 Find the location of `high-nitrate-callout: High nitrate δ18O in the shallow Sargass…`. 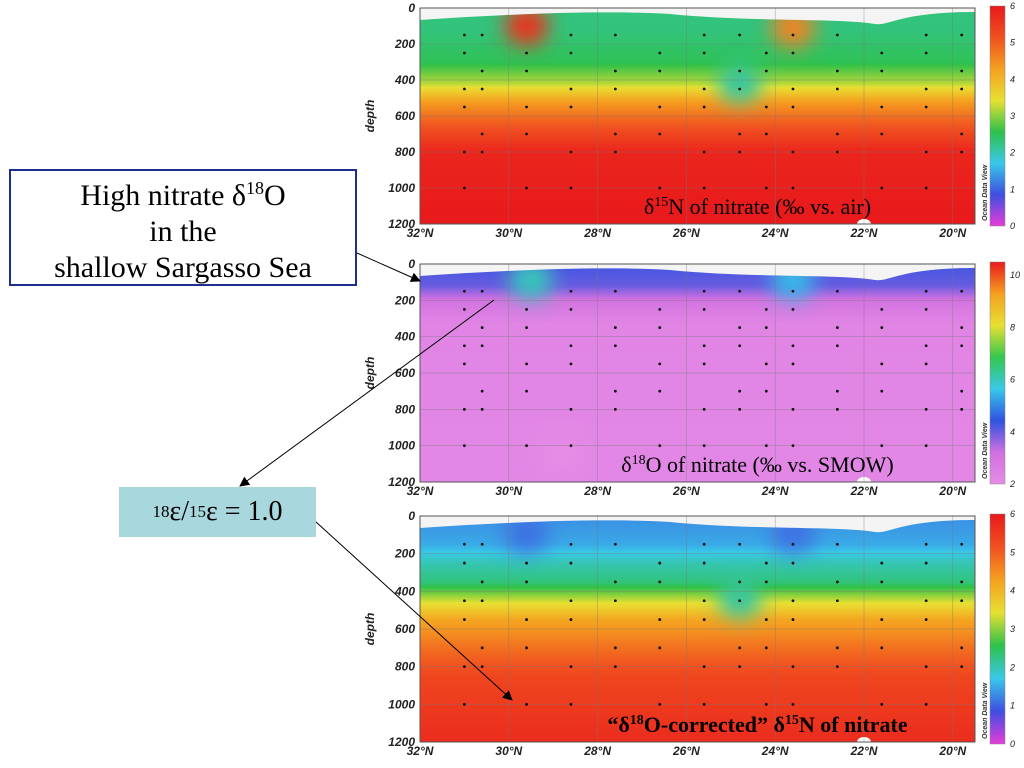

high-nitrate-callout: High nitrate δ18O in the shallow Sargass… is located at coordinates (183, 227).